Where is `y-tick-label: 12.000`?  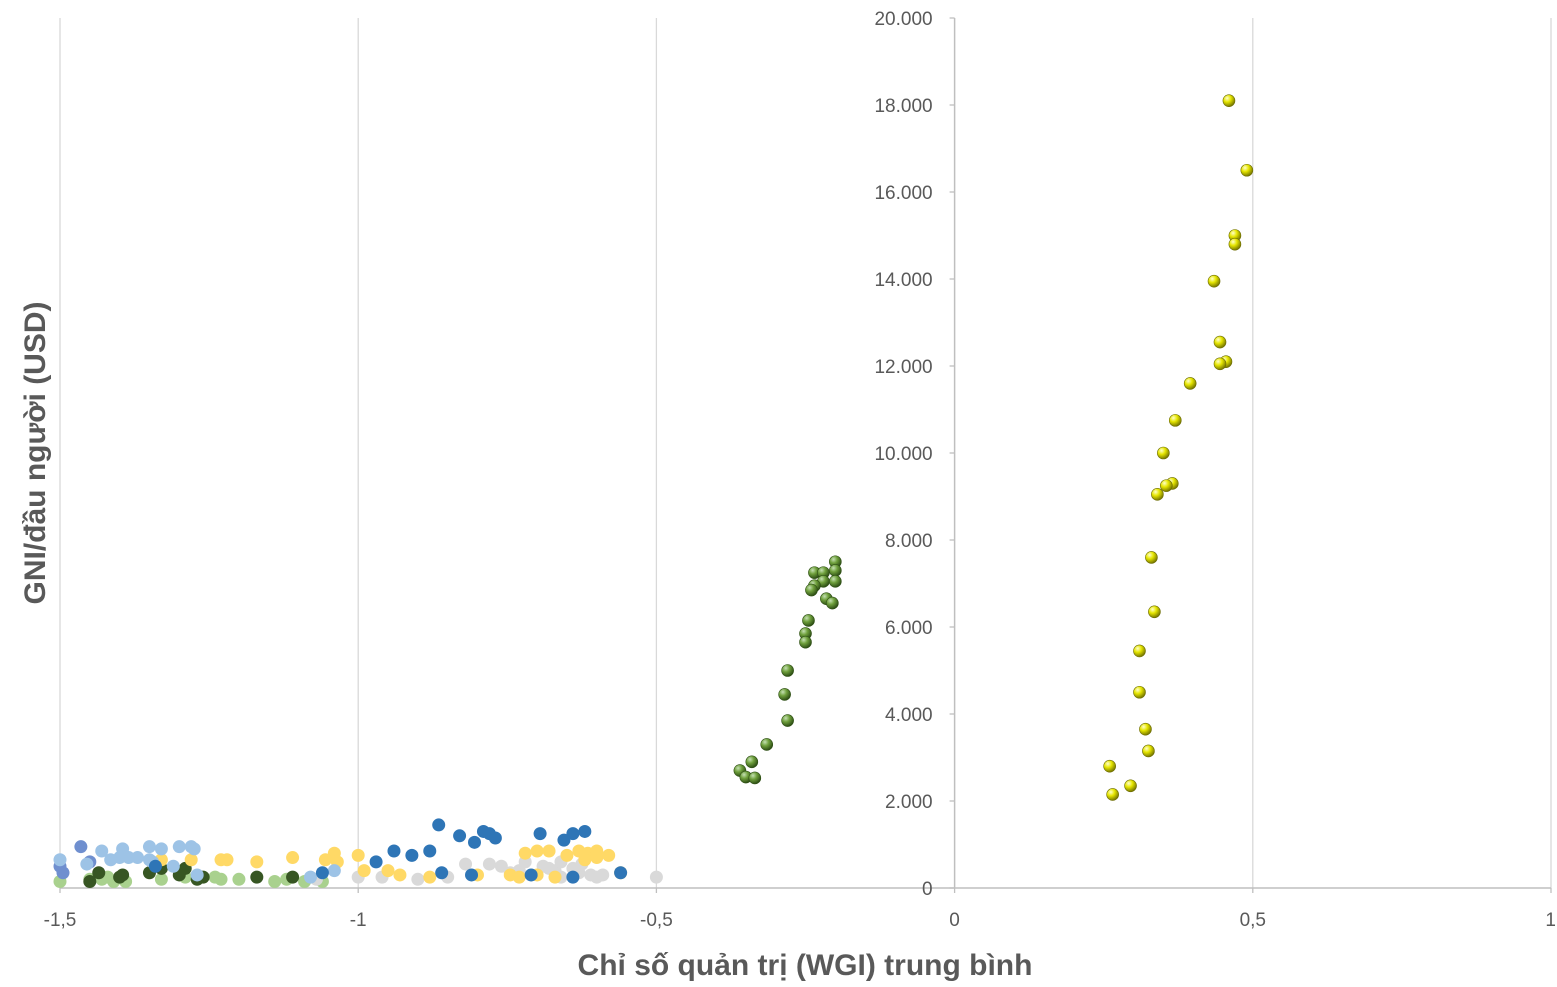
y-tick-label: 12.000 is located at coordinates (903, 367).